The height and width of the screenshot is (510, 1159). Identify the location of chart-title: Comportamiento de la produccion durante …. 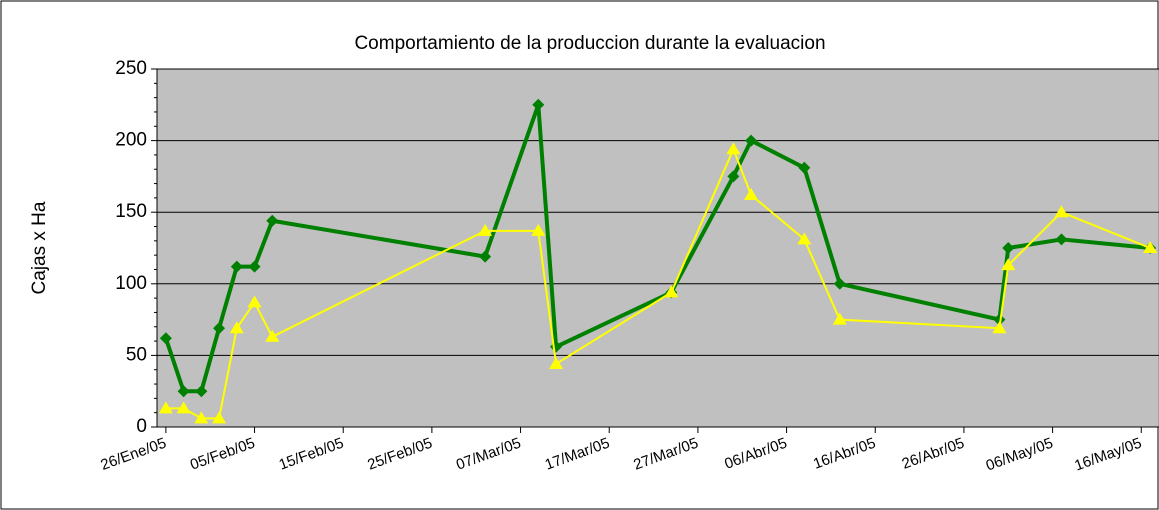
(589, 43).